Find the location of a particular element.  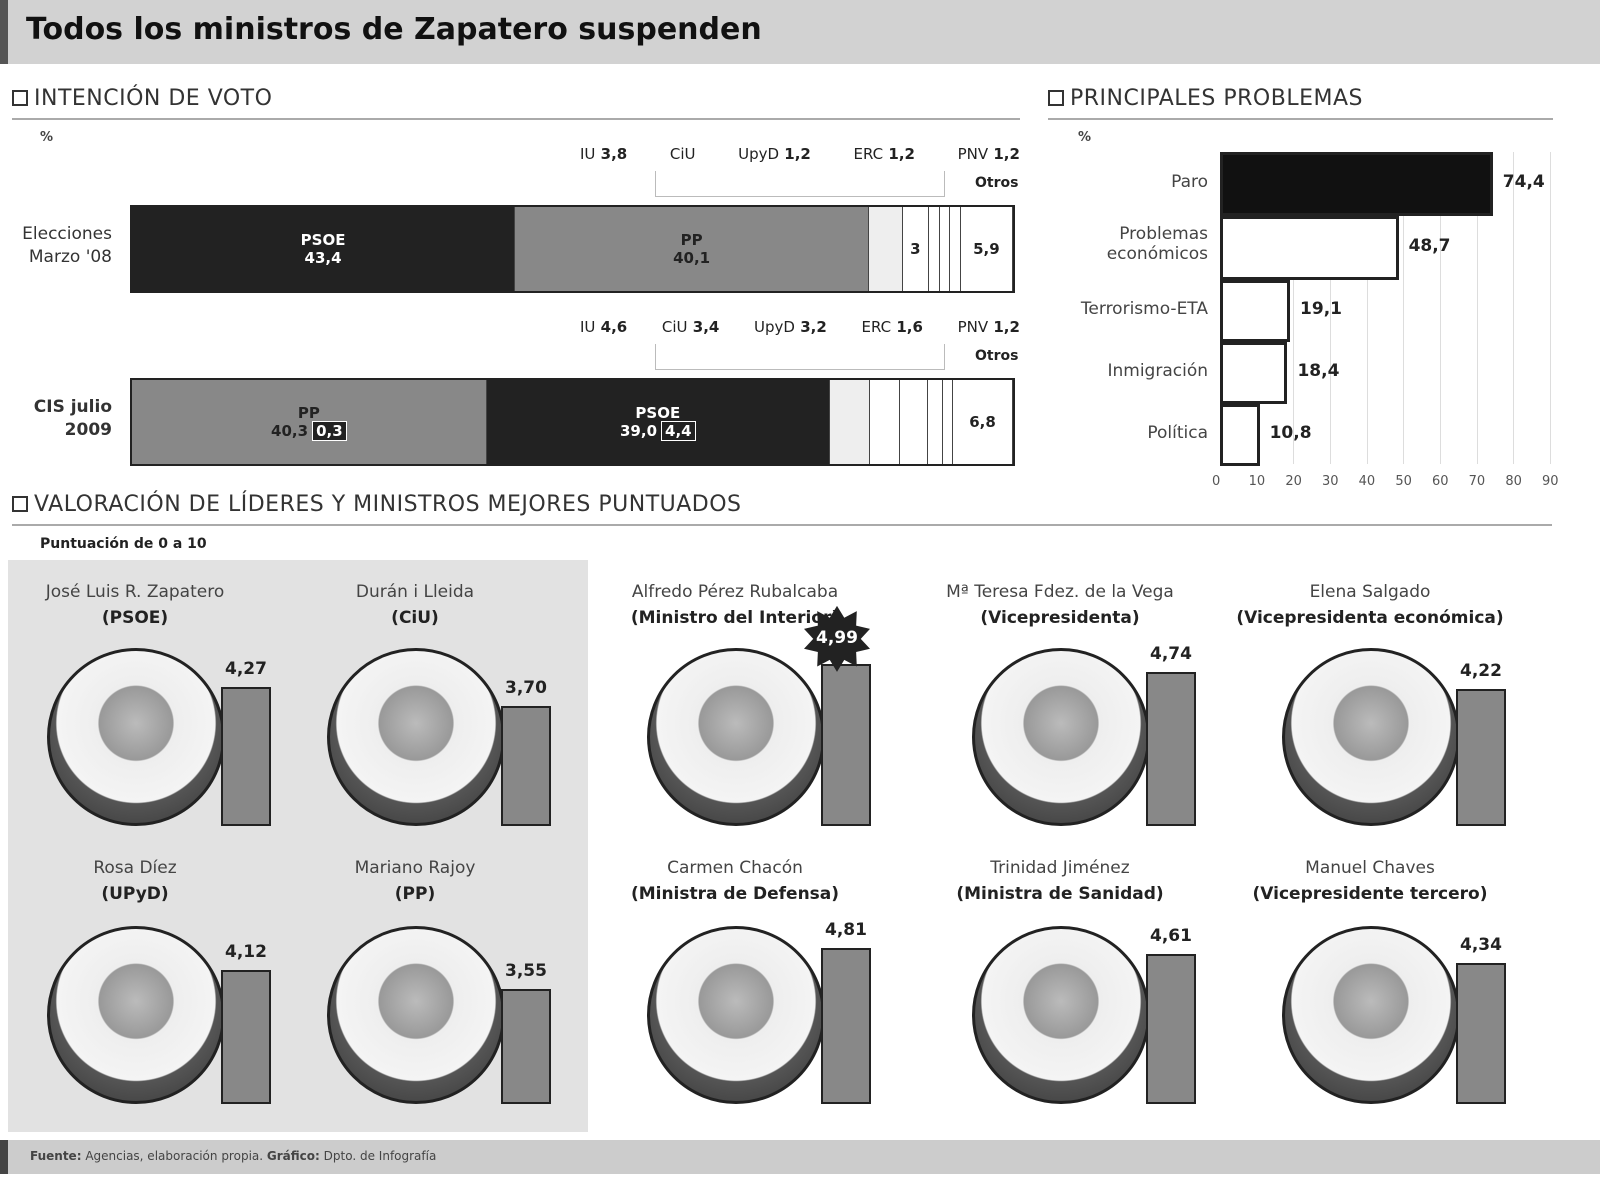

party-name: PNV is located at coordinates (973, 327).